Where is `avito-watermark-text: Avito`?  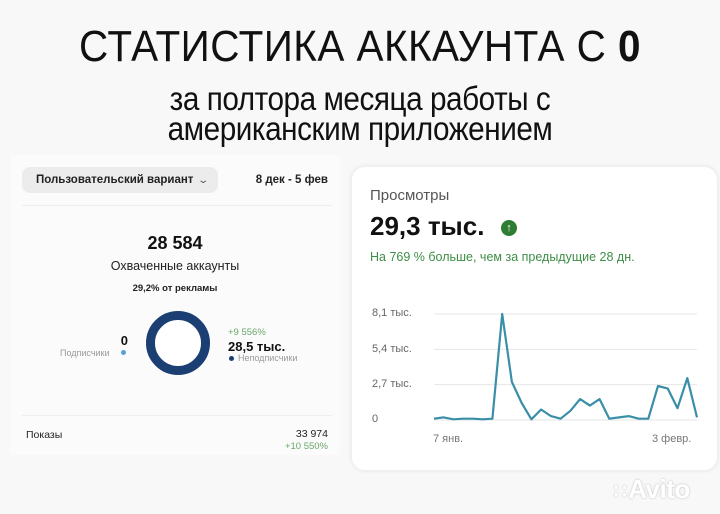
avito-watermark-text: Avito is located at coordinates (659, 489).